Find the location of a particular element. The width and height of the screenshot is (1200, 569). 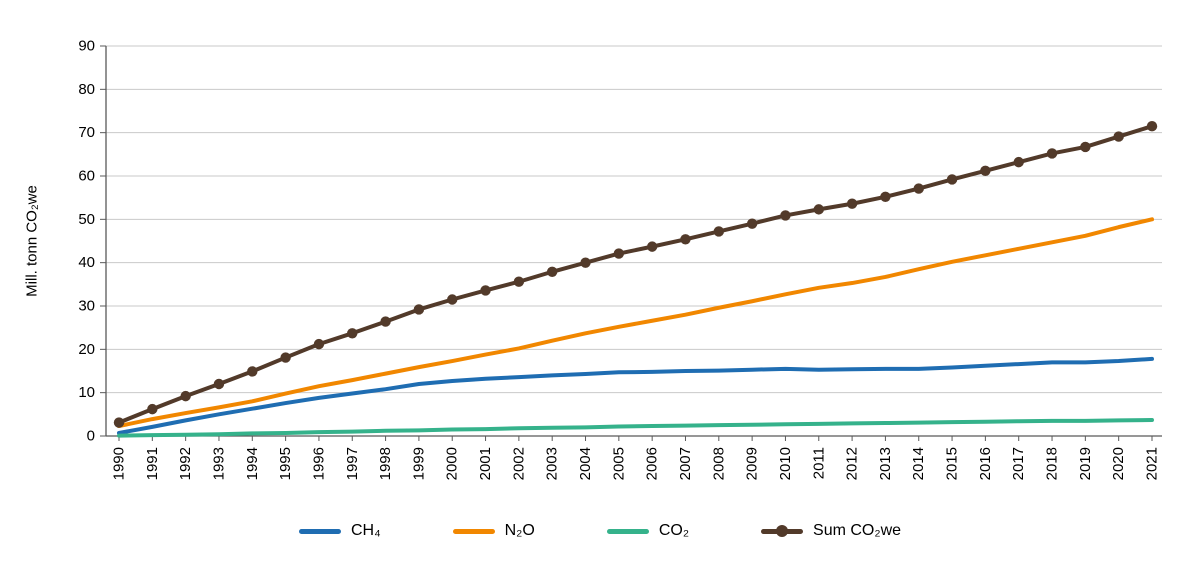

legend-item-co2: CO₂ is located at coordinates (648, 531).